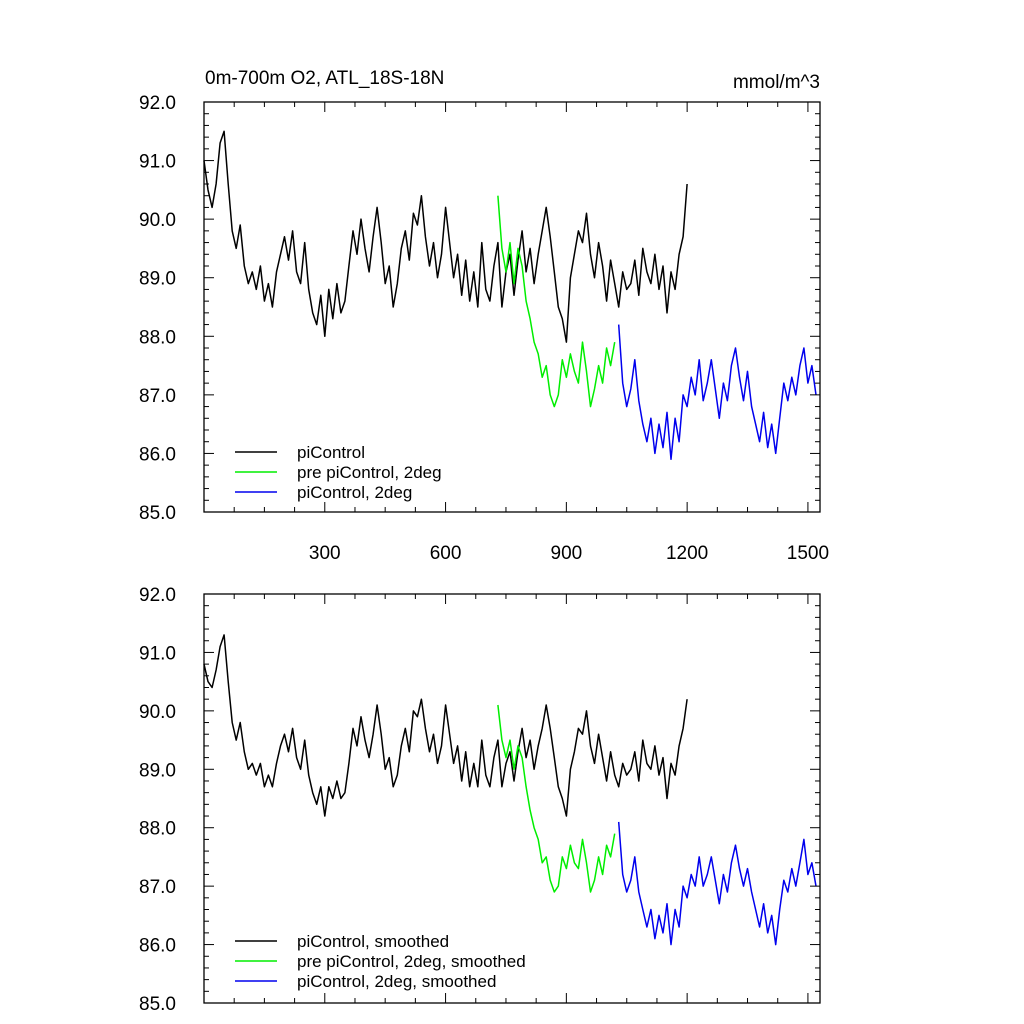  What do you see at coordinates (808, 553) in the screenshot?
I see `x-tick-label: 1500` at bounding box center [808, 553].